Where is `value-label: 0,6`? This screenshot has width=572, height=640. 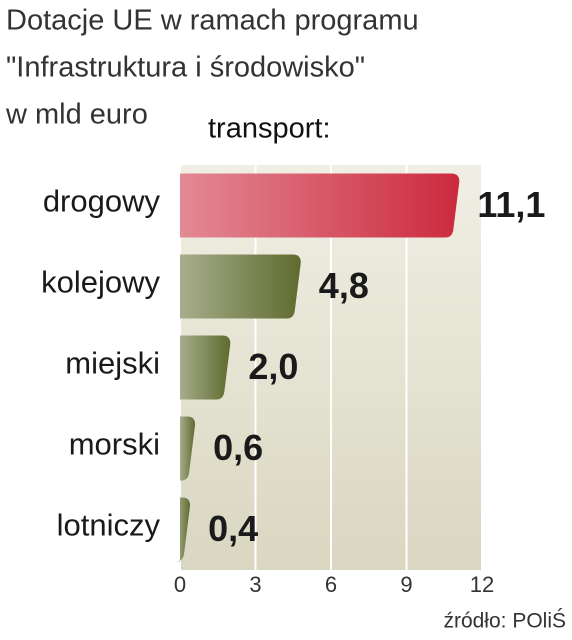
value-label: 0,6 is located at coordinates (238, 447).